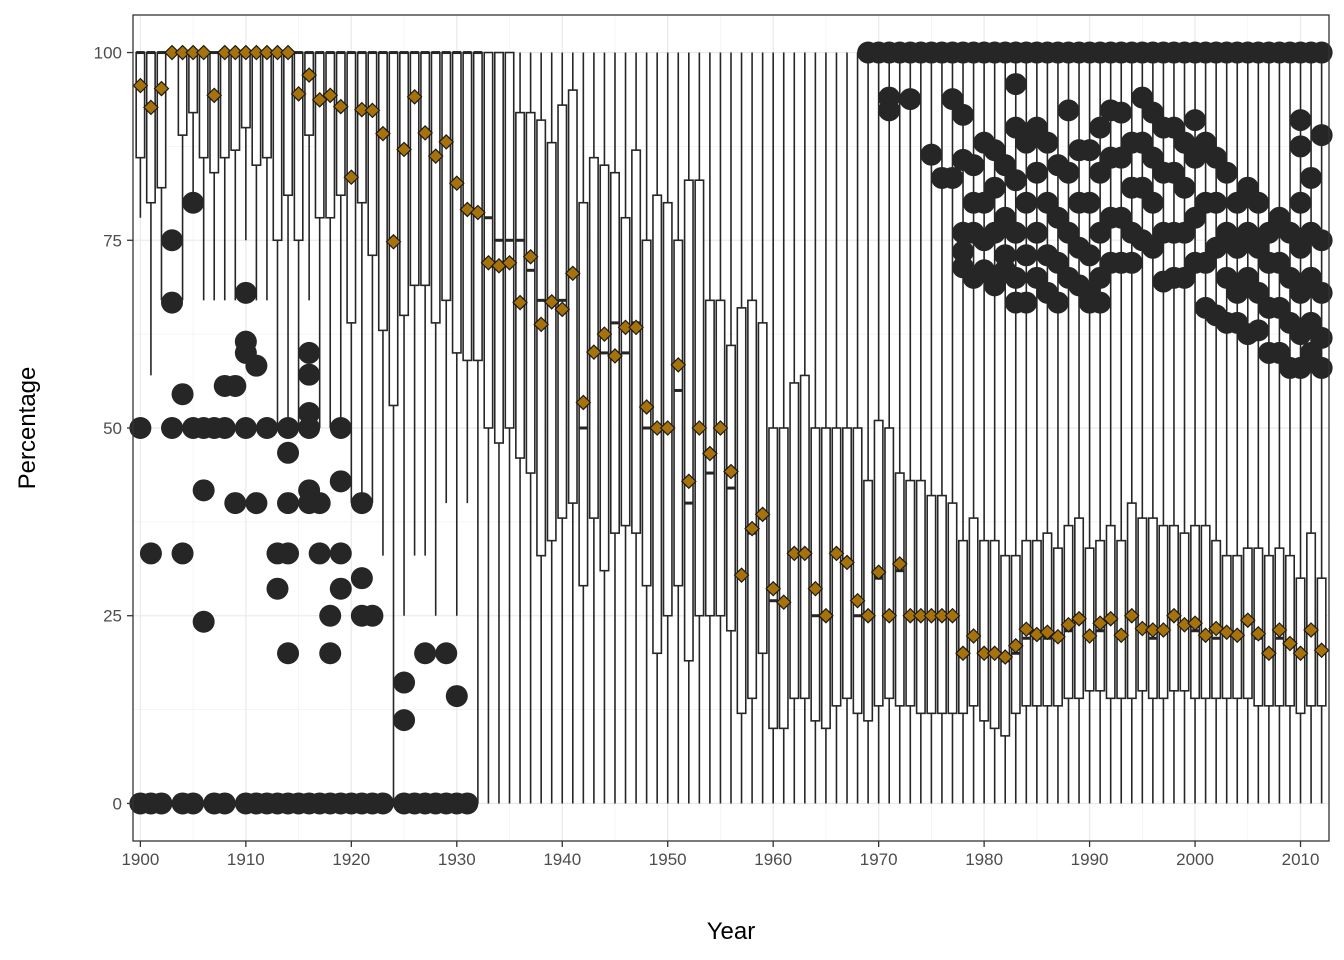 This screenshot has width=1344, height=960. What do you see at coordinates (498, 427) in the screenshot?
I see `box-1934` at bounding box center [498, 427].